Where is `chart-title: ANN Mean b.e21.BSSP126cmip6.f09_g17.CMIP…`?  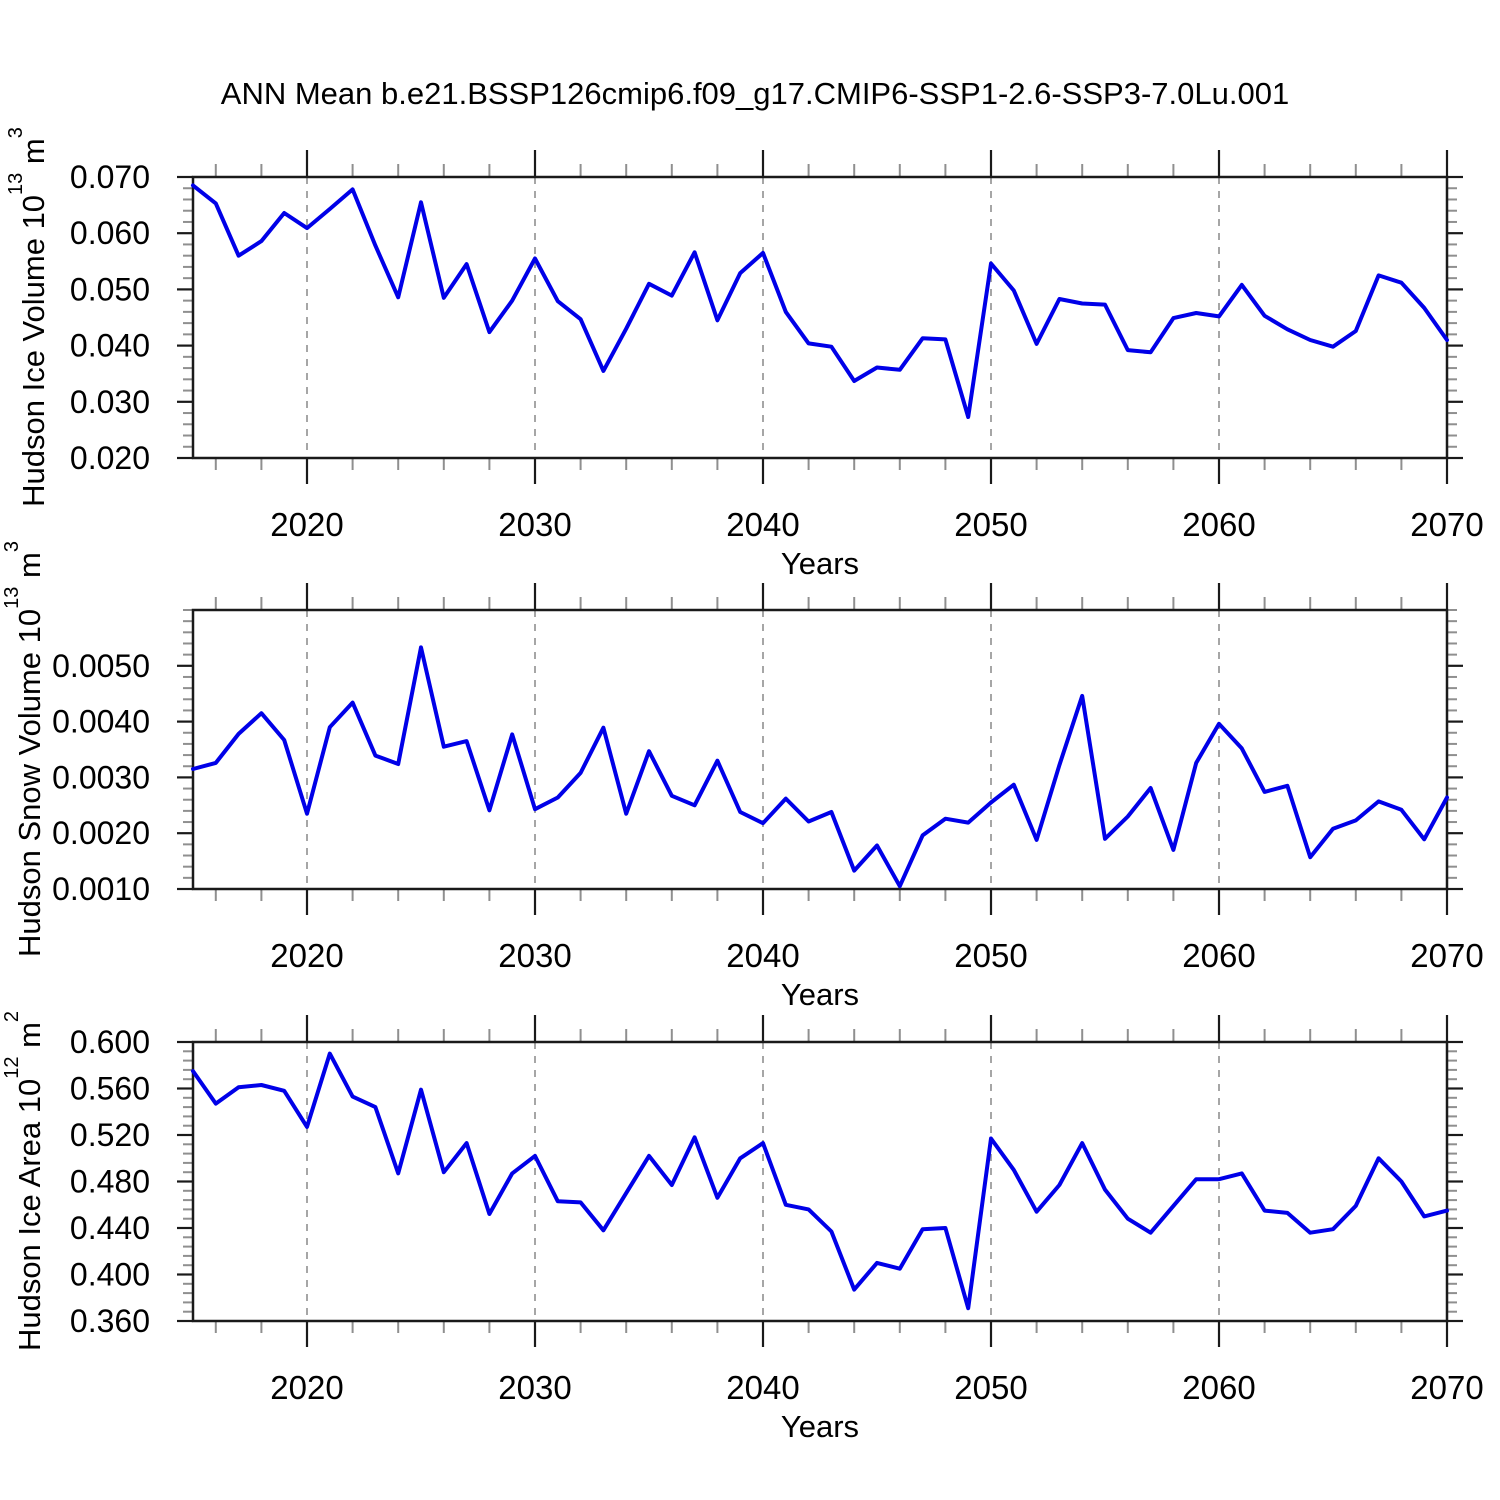 chart-title: ANN Mean b.e21.BSSP126cmip6.f09_g17.CMIP… is located at coordinates (755, 93).